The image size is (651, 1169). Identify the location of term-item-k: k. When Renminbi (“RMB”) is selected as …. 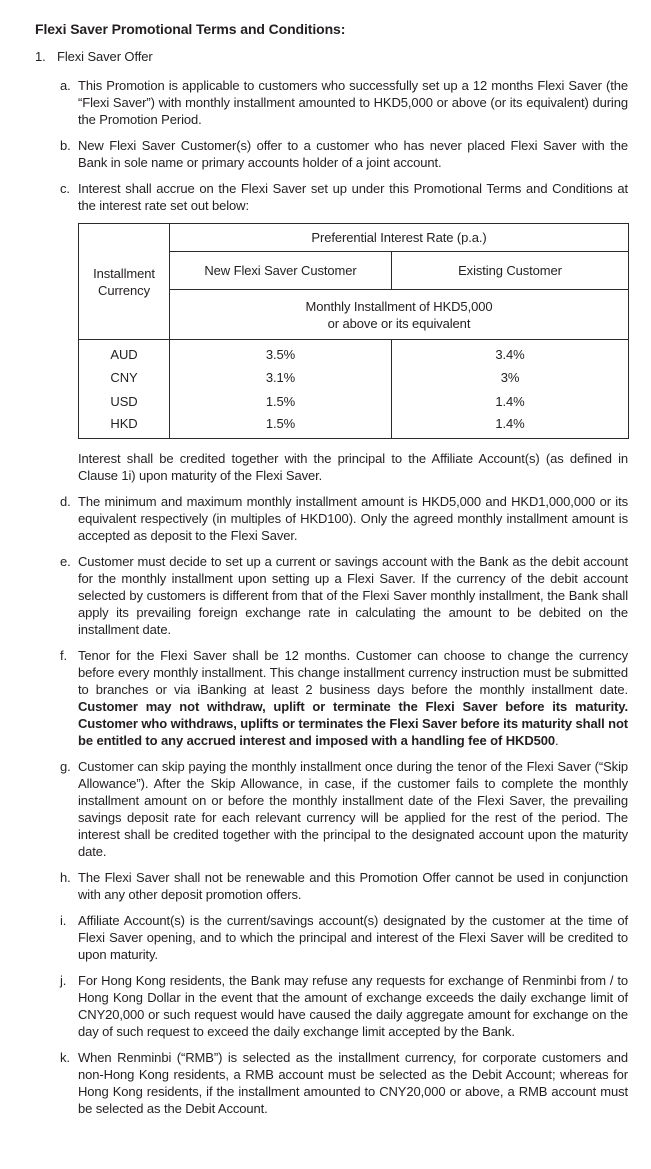
(331, 1083).